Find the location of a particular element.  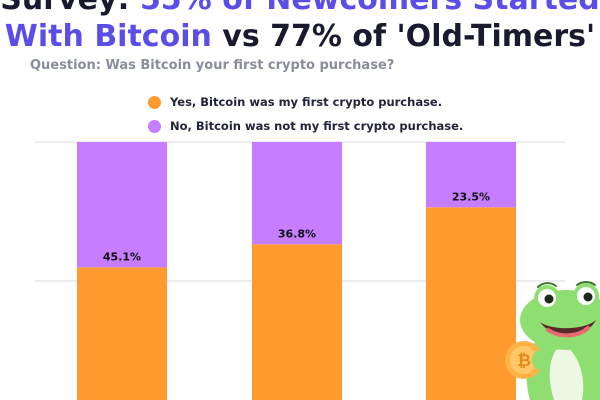

title-highlight-2: With Bitcoin is located at coordinates (108, 36).